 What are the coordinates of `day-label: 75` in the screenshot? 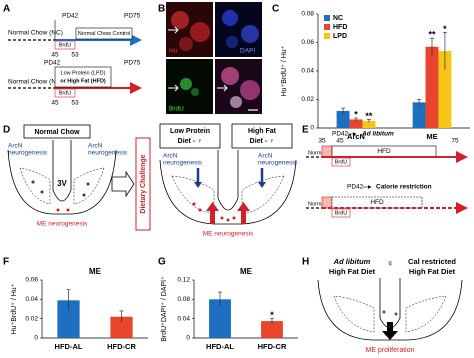 It's located at (455, 141).